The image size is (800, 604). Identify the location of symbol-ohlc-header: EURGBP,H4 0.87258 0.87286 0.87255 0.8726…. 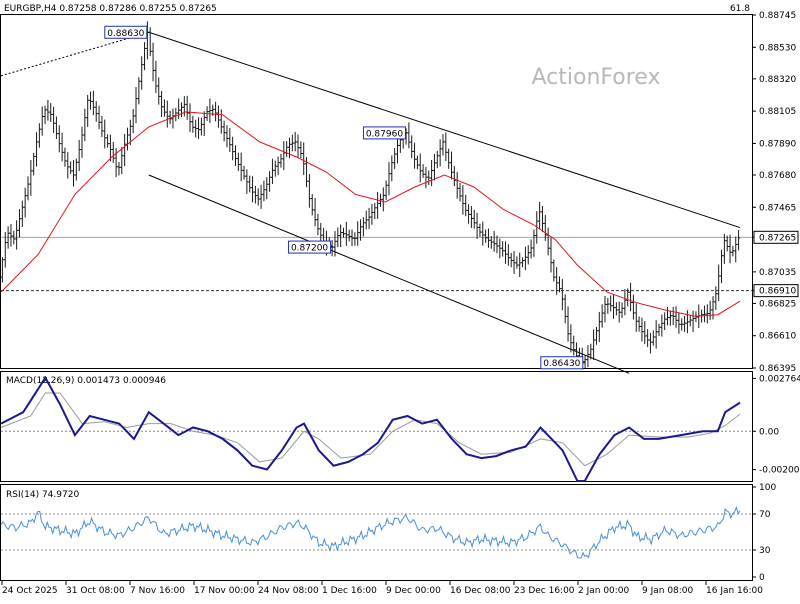
(110, 9).